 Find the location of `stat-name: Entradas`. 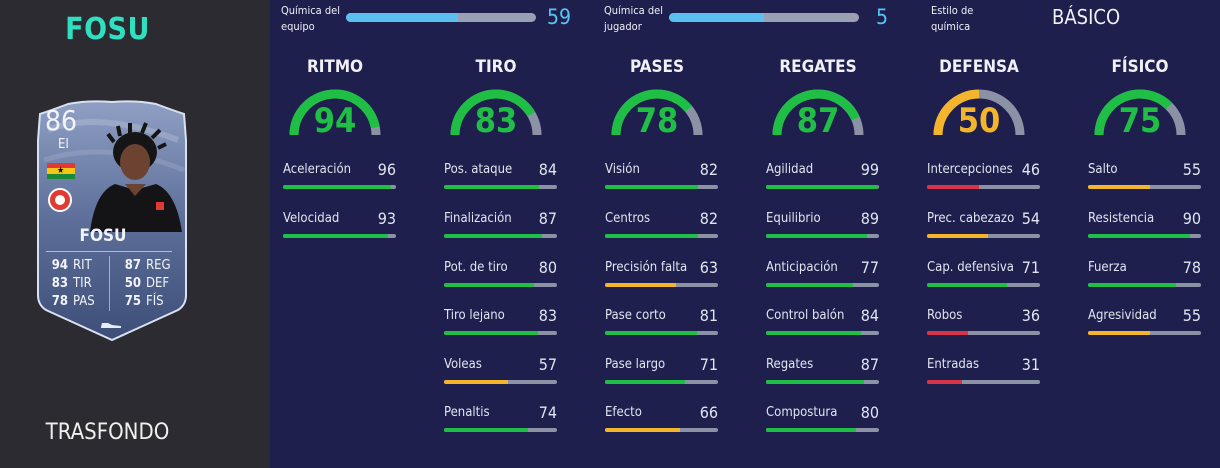

stat-name: Entradas is located at coordinates (953, 364).